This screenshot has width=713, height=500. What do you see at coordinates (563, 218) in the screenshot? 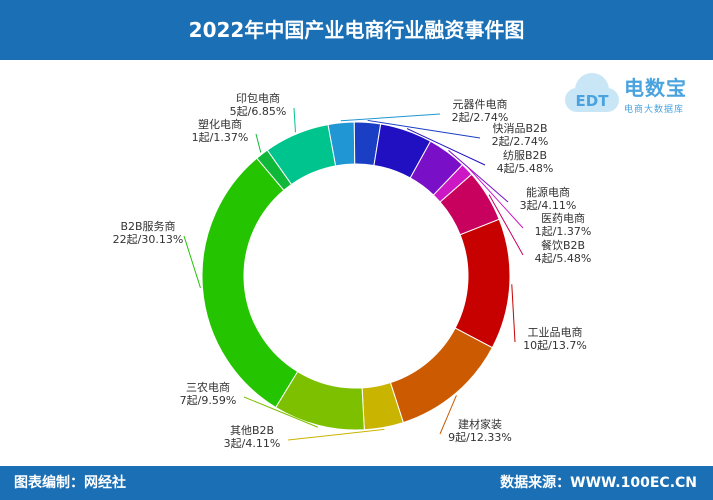
I see `slice-name-label-5: 医药电商` at bounding box center [563, 218].